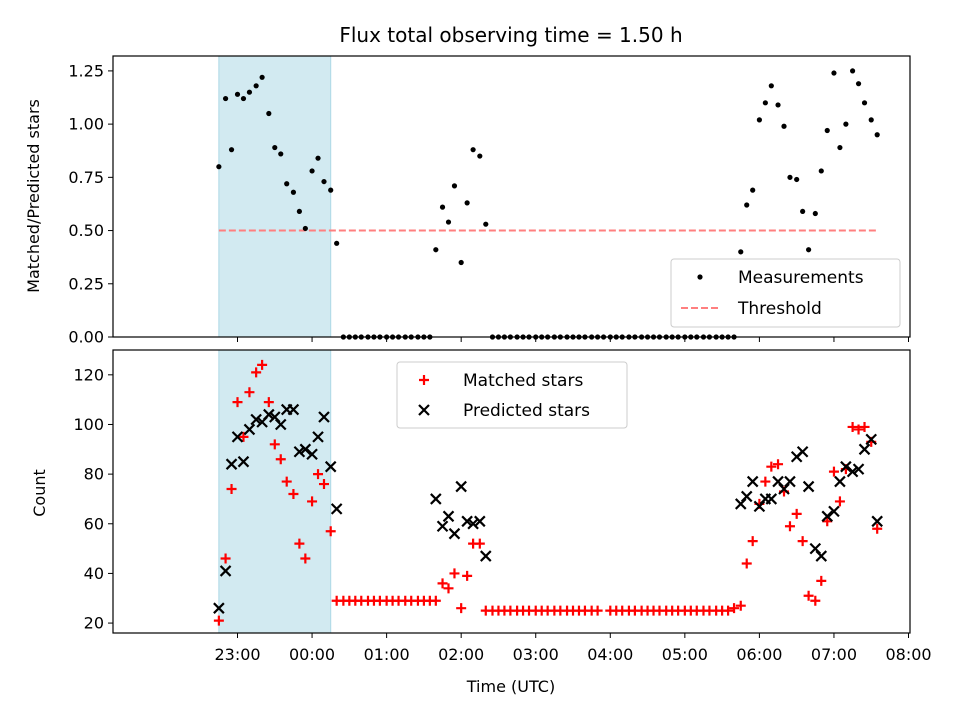  Describe the element at coordinates (424, 380) in the screenshot. I see `legend-matched-marker` at that location.